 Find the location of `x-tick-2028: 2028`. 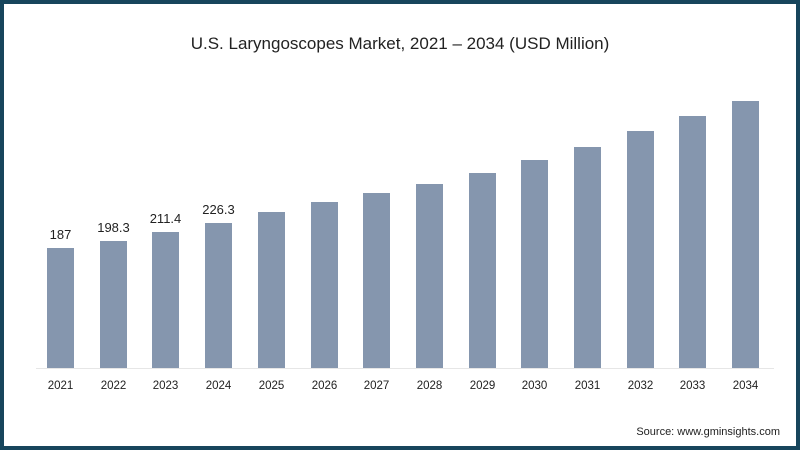

x-tick-2028: 2028 is located at coordinates (429, 386).